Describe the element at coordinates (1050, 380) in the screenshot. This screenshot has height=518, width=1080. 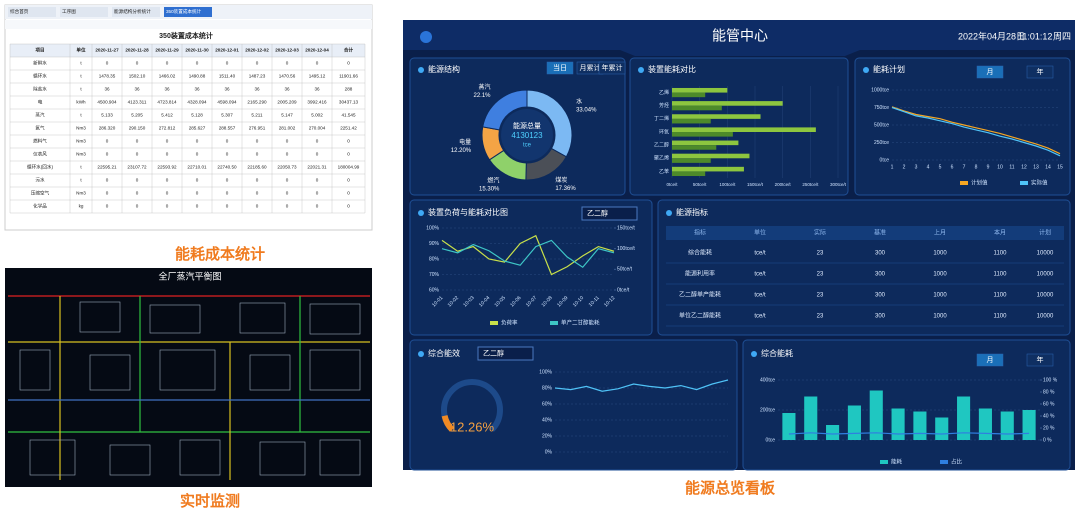
I see `y-tick-label: 100 %` at that location.